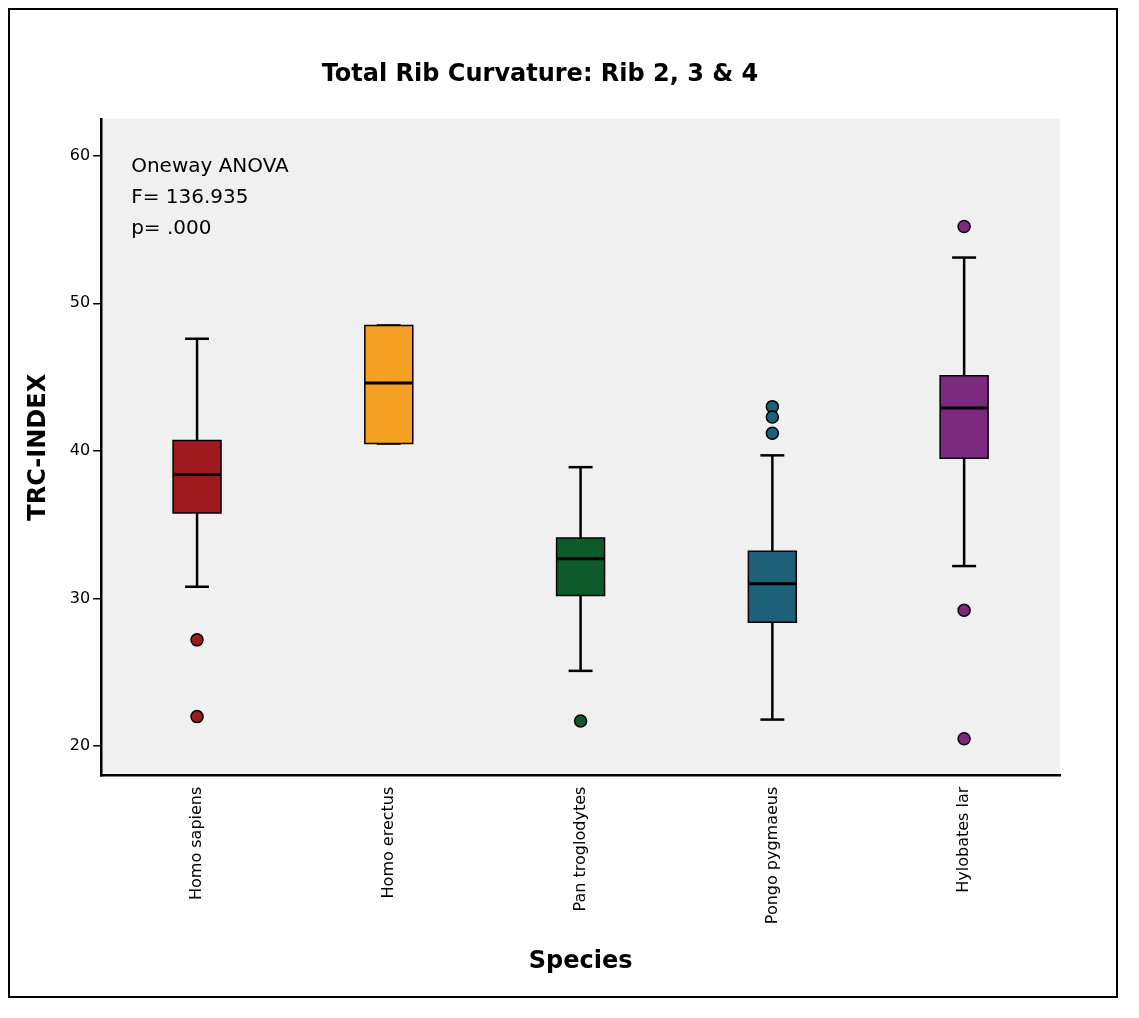 This screenshot has width=1139, height=1018. What do you see at coordinates (963, 839) in the screenshot?
I see `x-tick-label: Hylobates lar` at bounding box center [963, 839].